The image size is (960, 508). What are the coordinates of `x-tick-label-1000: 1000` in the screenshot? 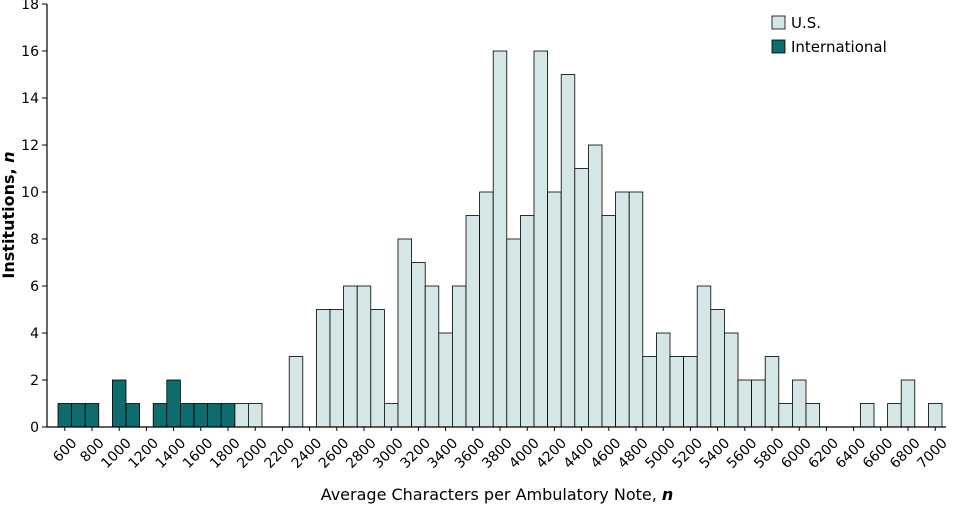 It's located at (116, 453).